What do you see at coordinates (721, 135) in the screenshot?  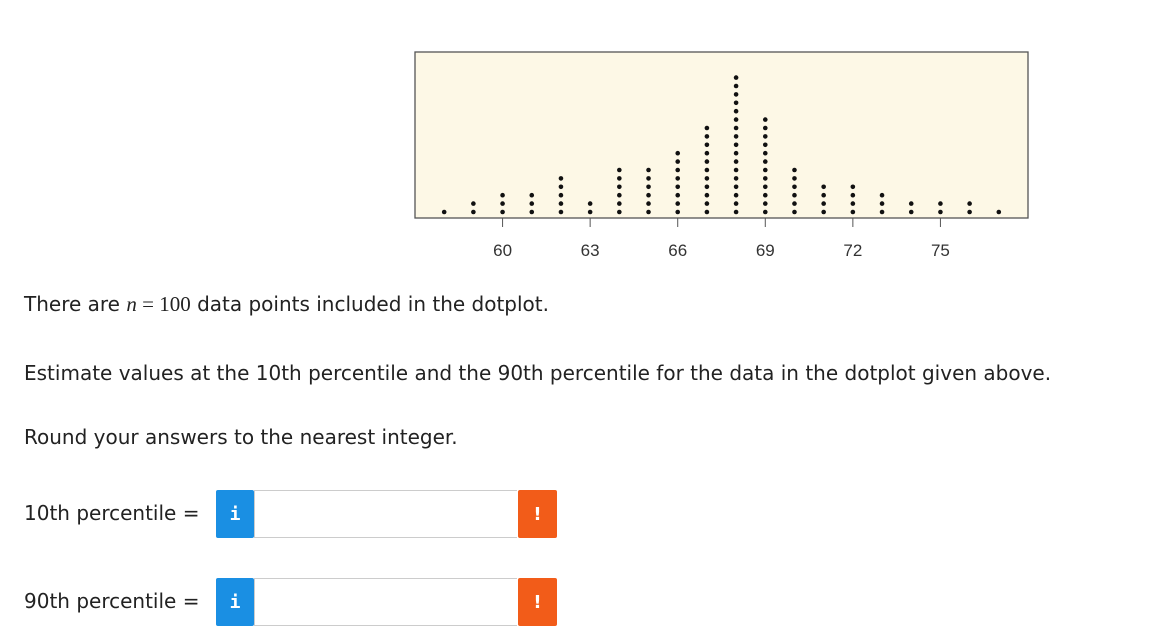 I see `plot-area` at bounding box center [721, 135].